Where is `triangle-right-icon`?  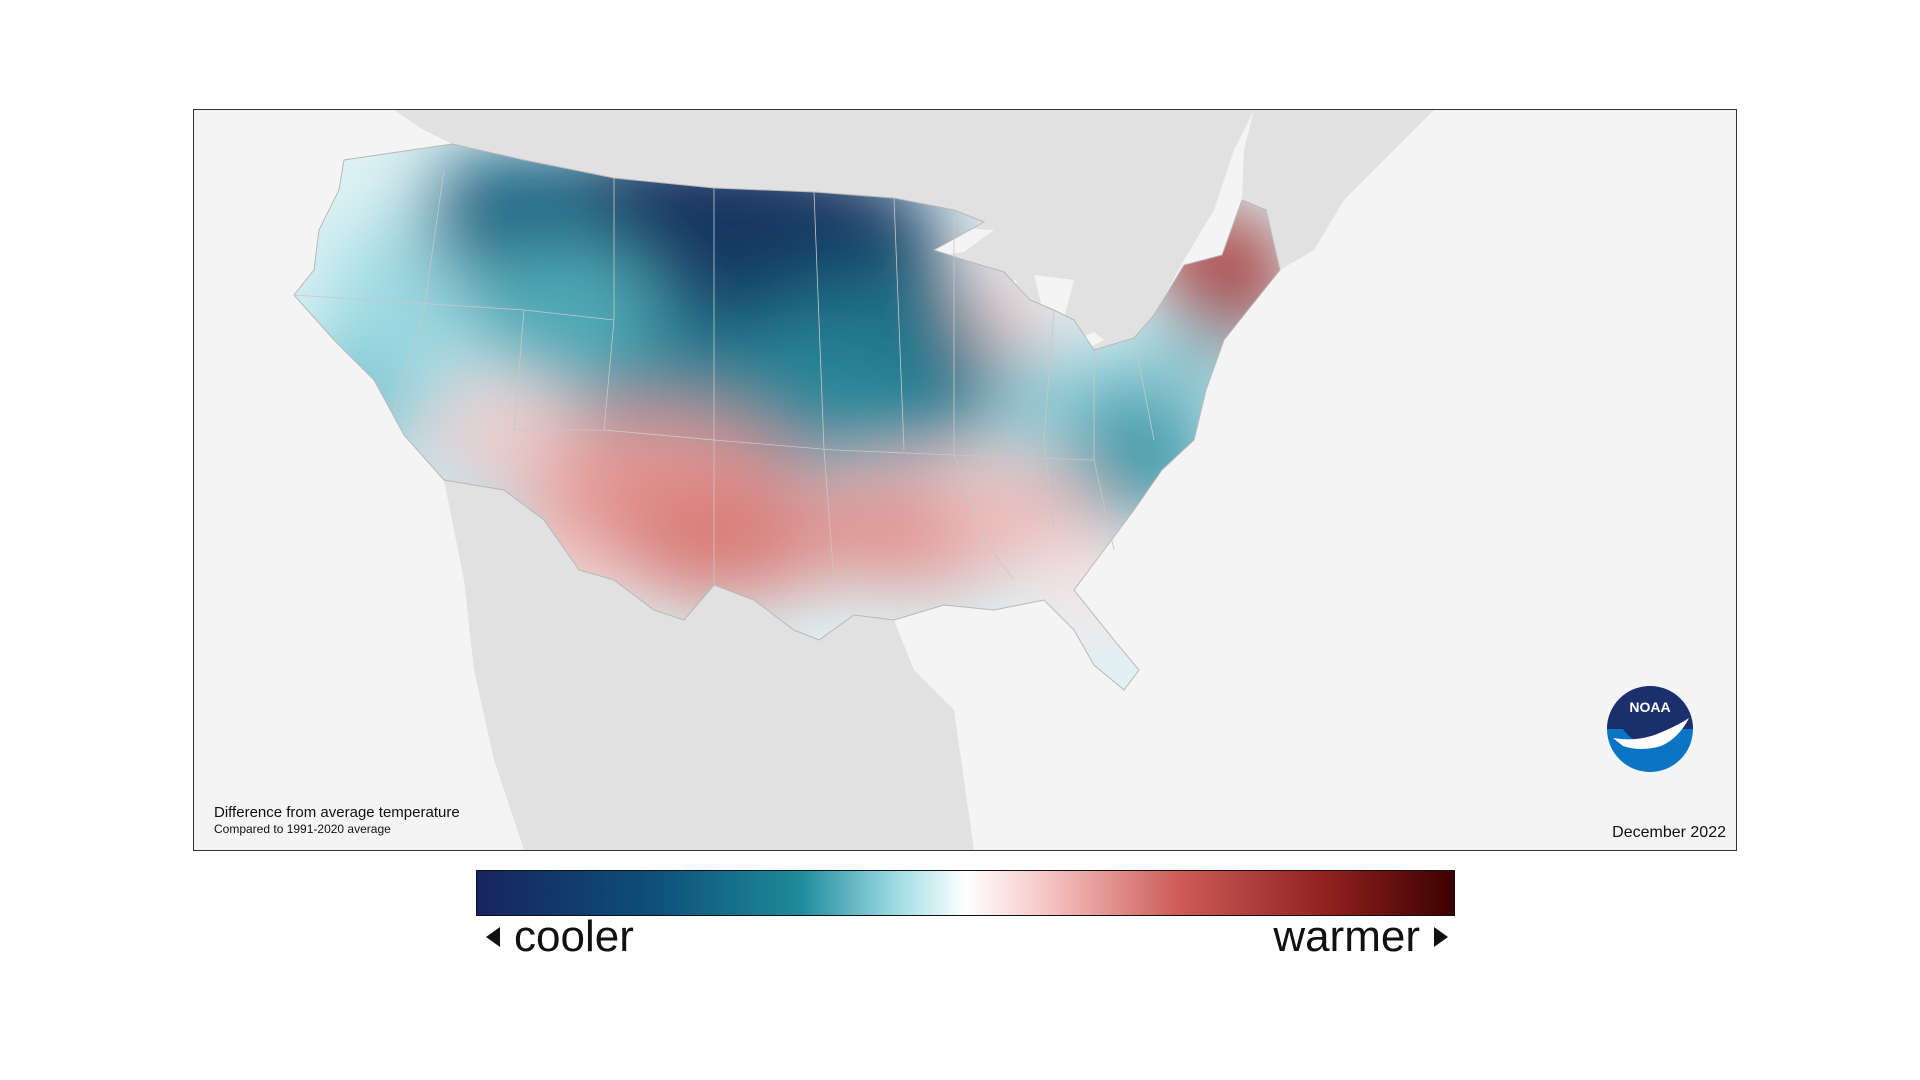 triangle-right-icon is located at coordinates (1441, 937).